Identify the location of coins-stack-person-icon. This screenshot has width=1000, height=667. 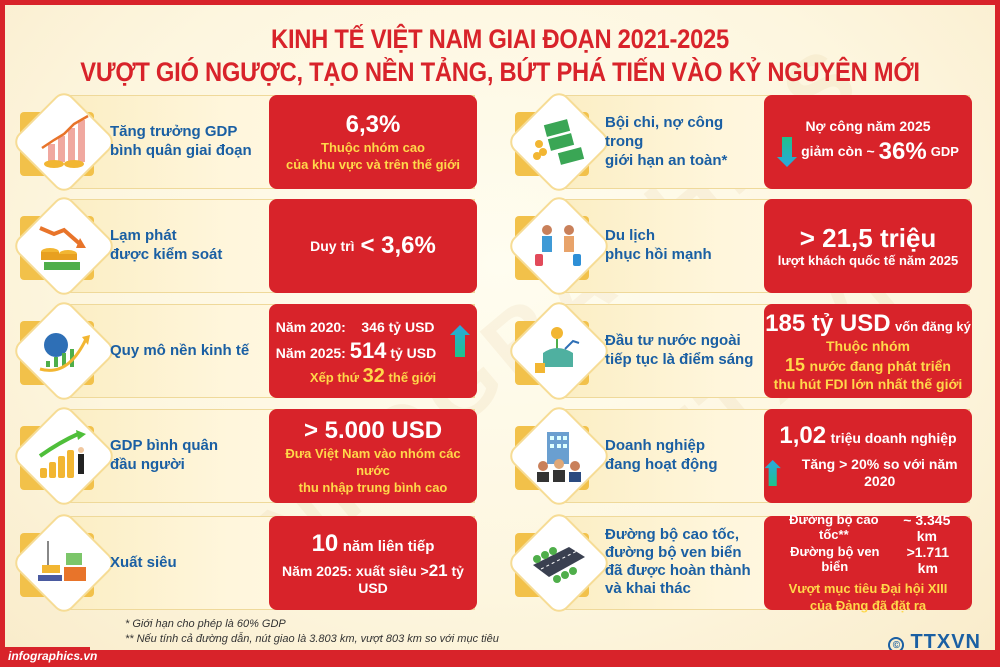
(64, 456).